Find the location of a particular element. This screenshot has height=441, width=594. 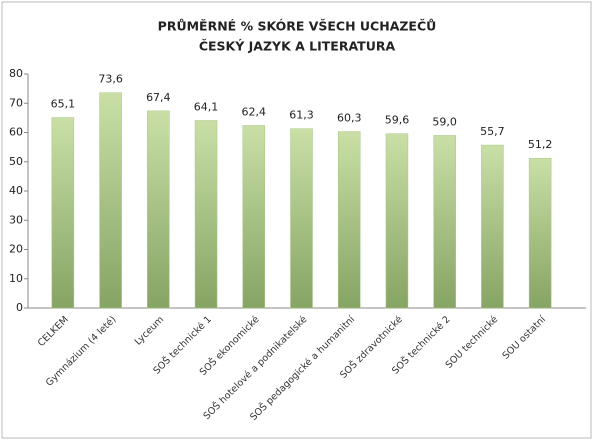

y-tick-label: 0 is located at coordinates (19, 307).